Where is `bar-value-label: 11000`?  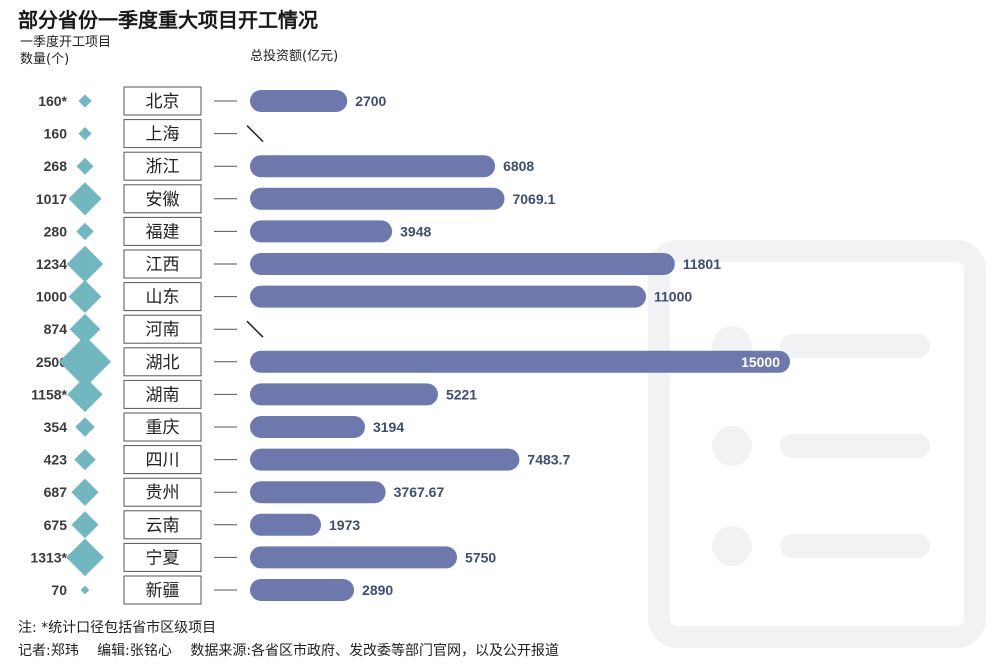
bar-value-label: 11000 is located at coordinates (673, 297).